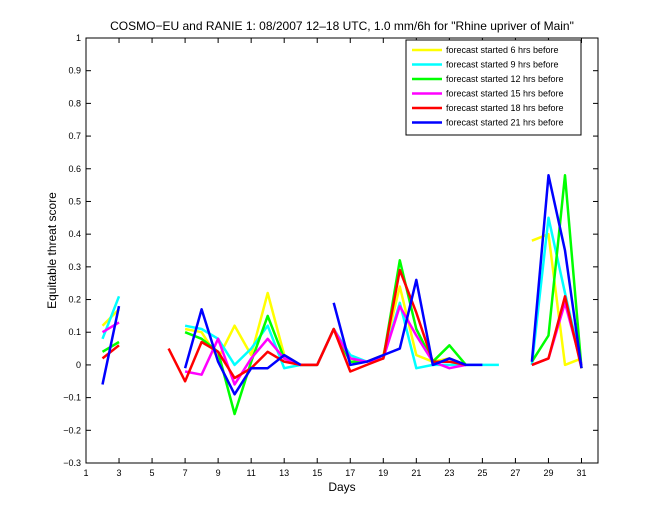 The width and height of the screenshot is (660, 520). I want to click on legend-label: forecast started 9 hrs before, so click(502, 65).